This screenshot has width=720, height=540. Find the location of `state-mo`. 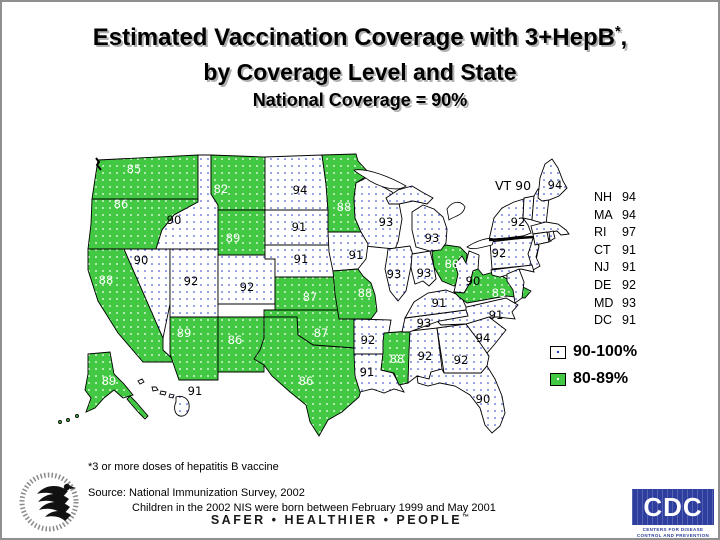

state-mo is located at coordinates (355, 294).